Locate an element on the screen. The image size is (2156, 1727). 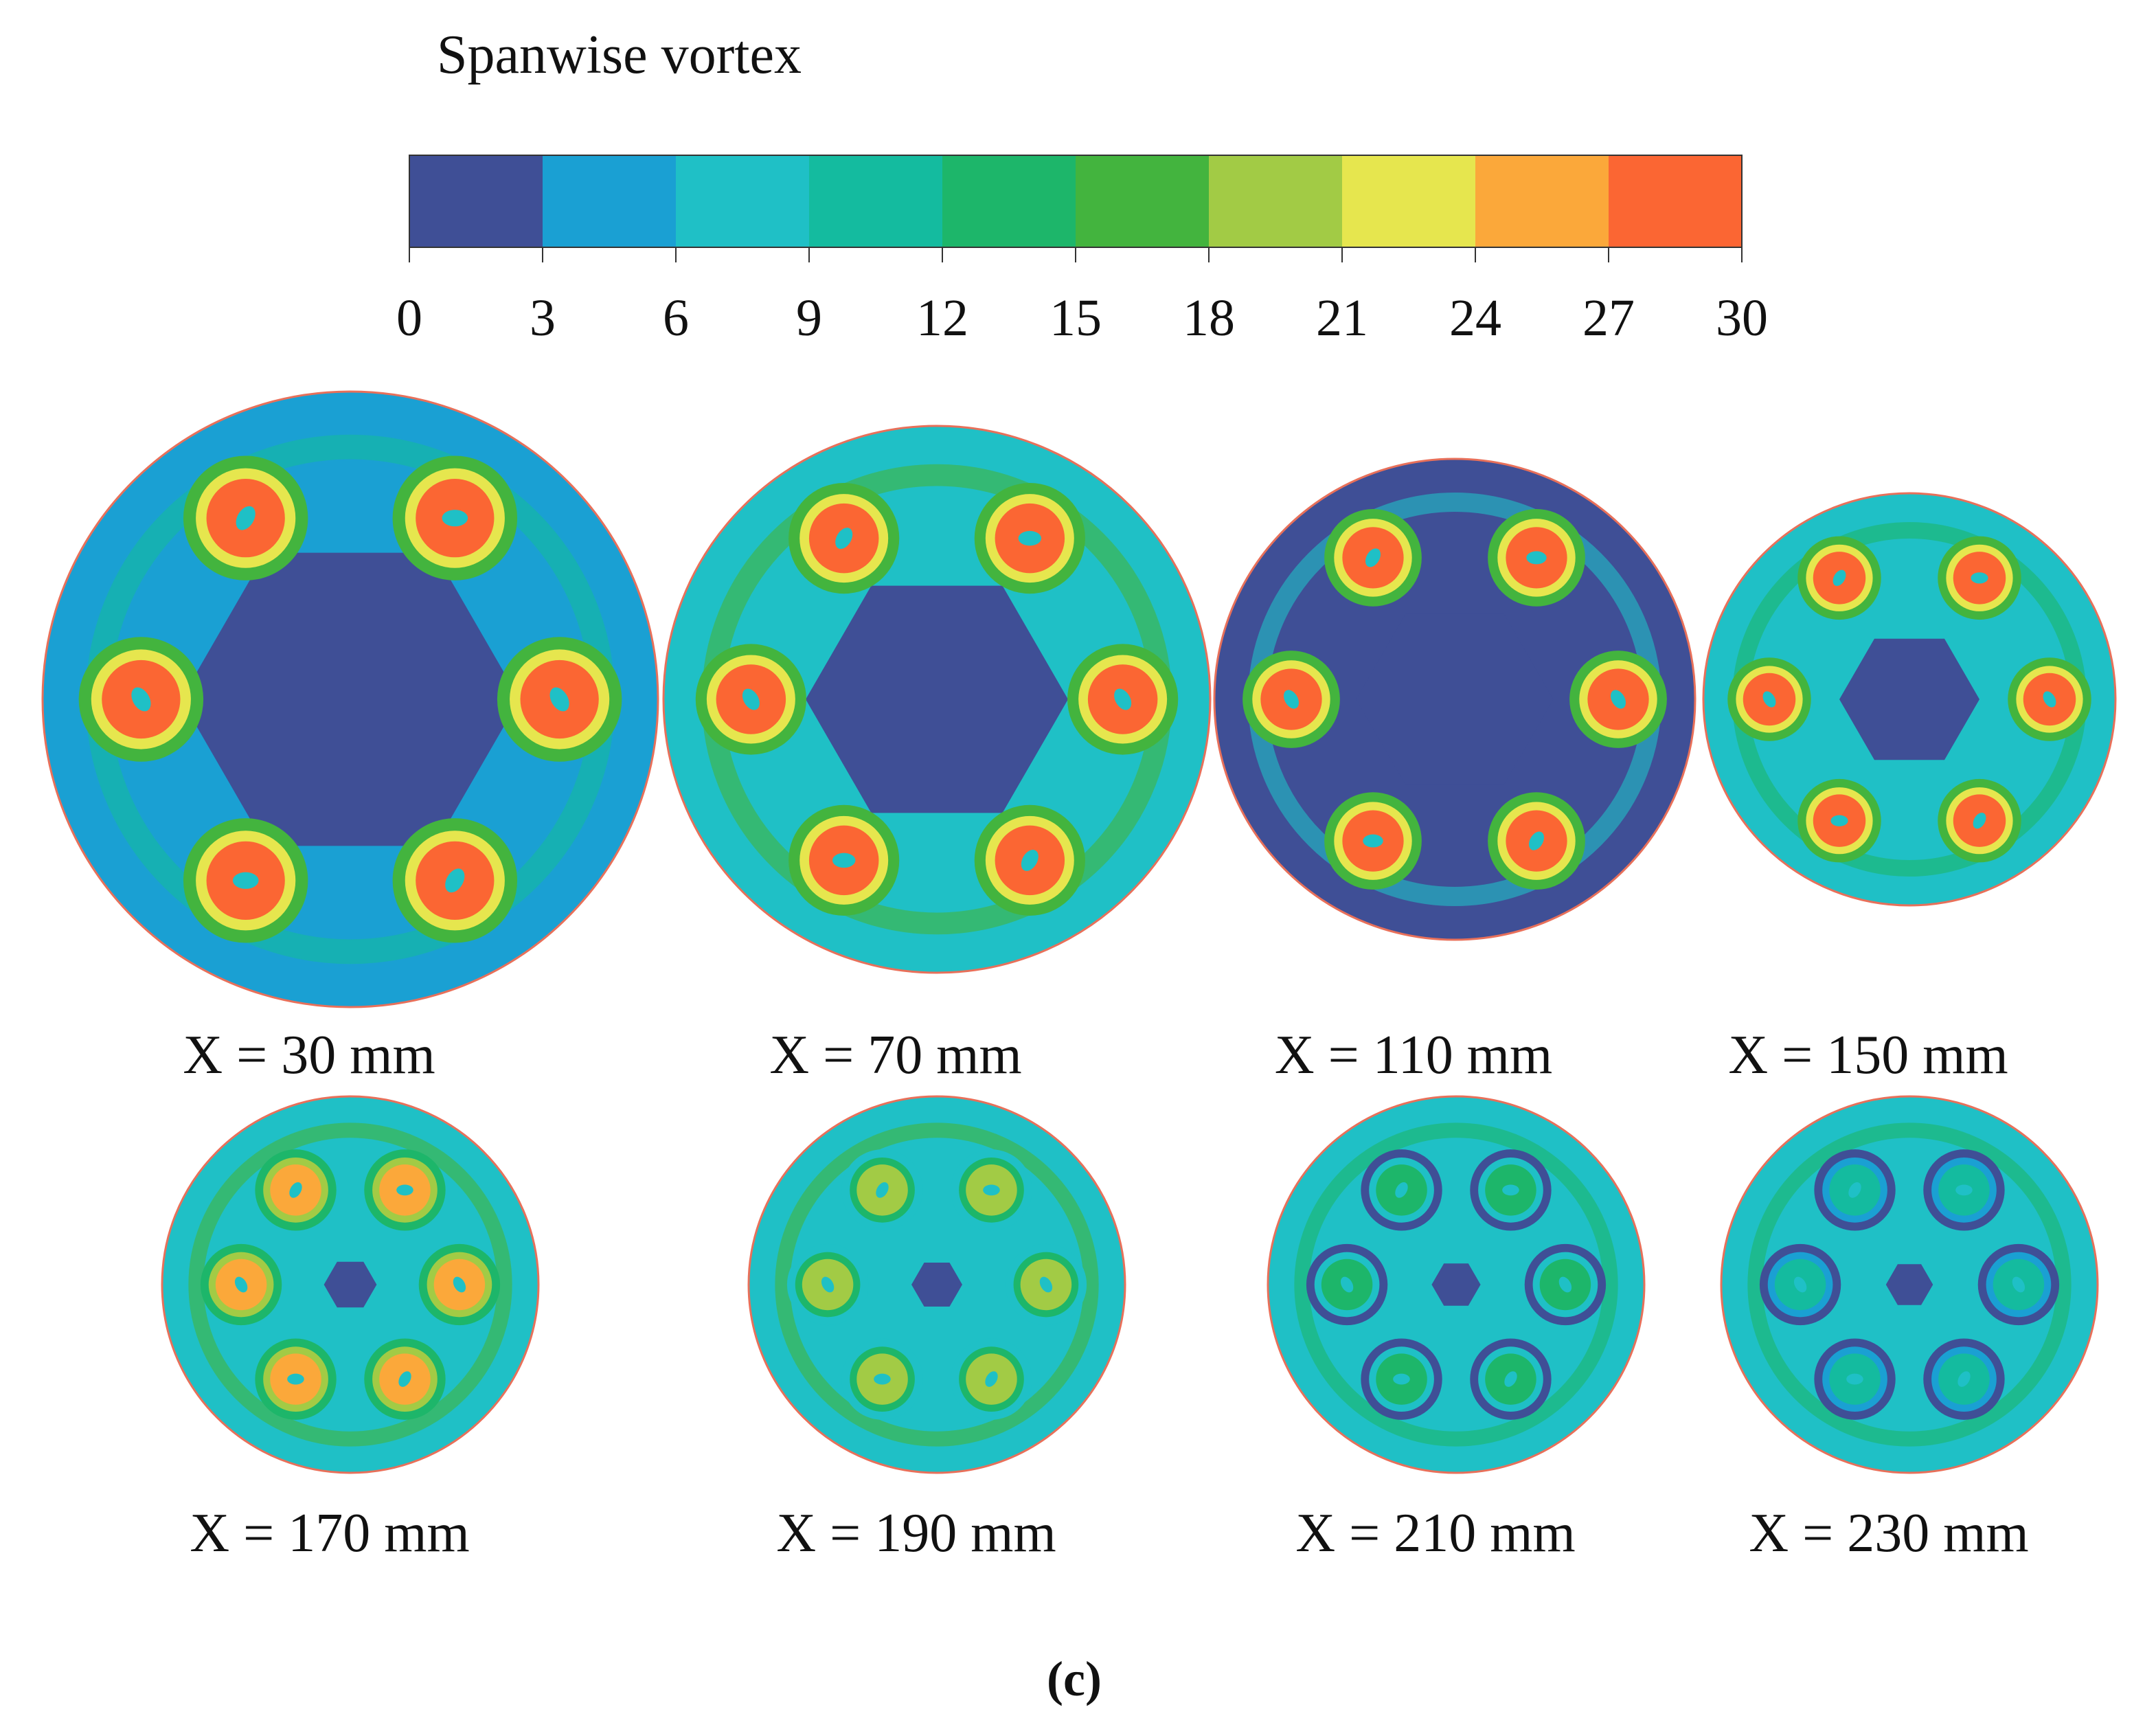
colorbar-tick-label: 12 is located at coordinates (942, 318).